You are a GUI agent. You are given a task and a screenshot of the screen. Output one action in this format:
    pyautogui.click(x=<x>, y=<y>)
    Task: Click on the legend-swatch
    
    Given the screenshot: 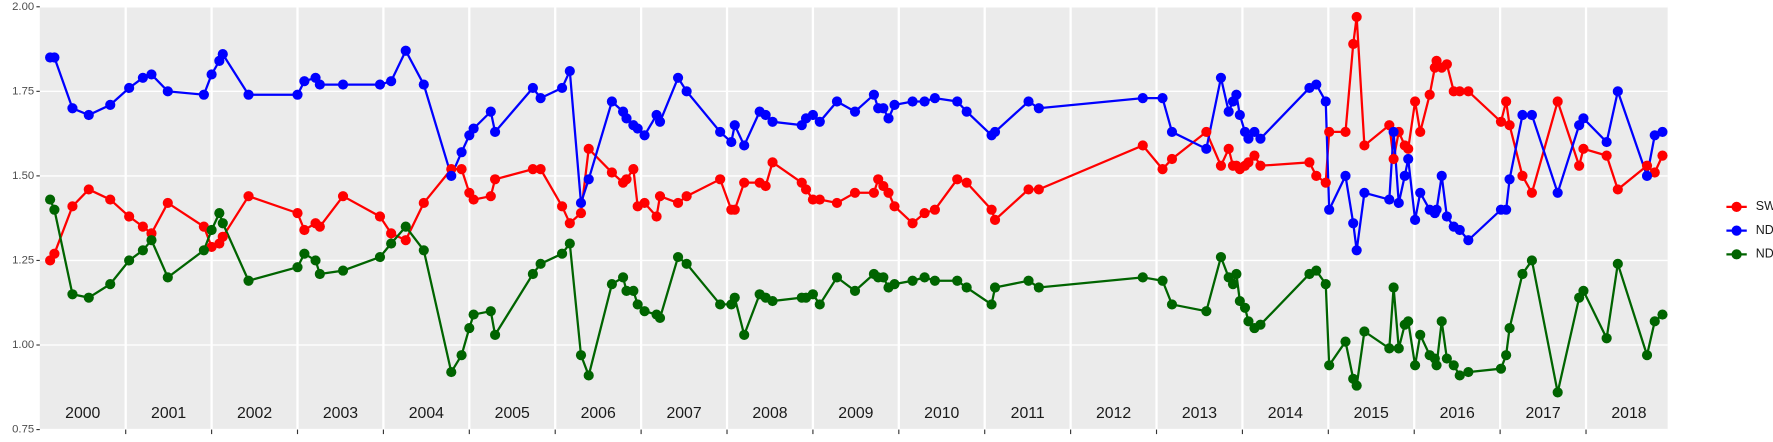 What is the action you would take?
    pyautogui.click(x=1736, y=230)
    